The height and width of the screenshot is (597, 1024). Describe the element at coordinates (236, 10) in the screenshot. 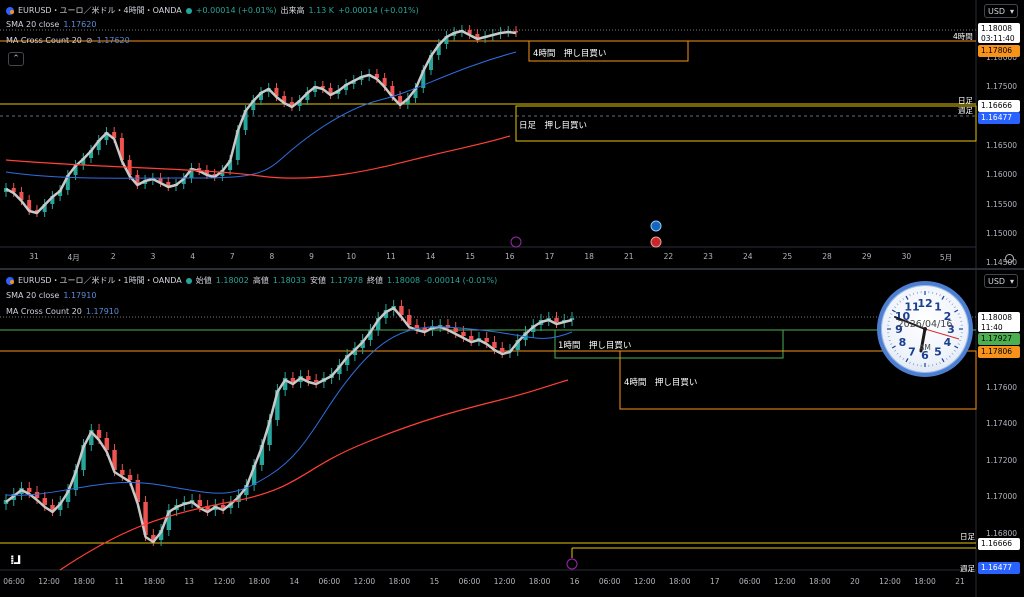

I see `price-change: +0.00014 (+0.01%)` at that location.